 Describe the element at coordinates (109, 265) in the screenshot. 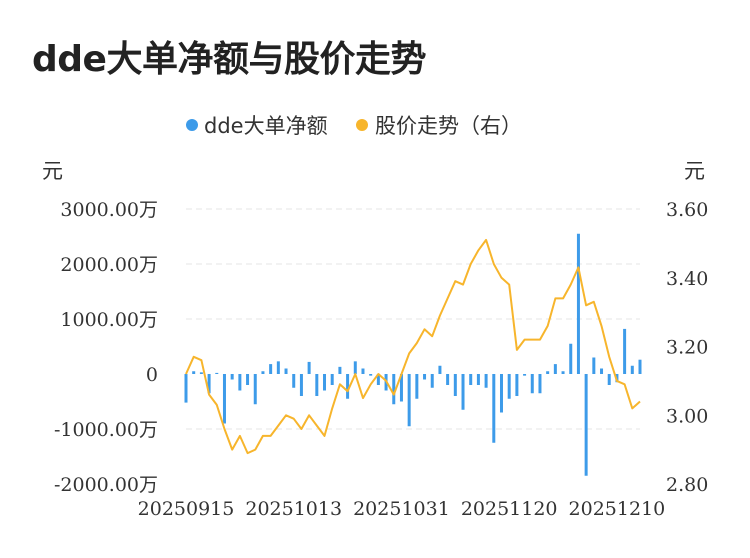

I see `left-tick-label: 2000.00万` at that location.